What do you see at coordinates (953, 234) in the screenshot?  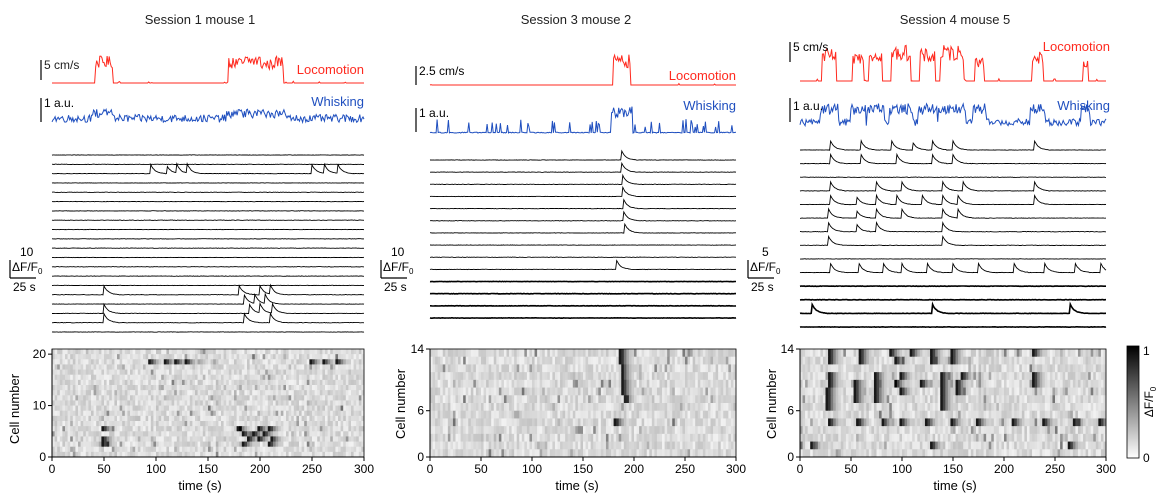 I see `calcium-traces` at bounding box center [953, 234].